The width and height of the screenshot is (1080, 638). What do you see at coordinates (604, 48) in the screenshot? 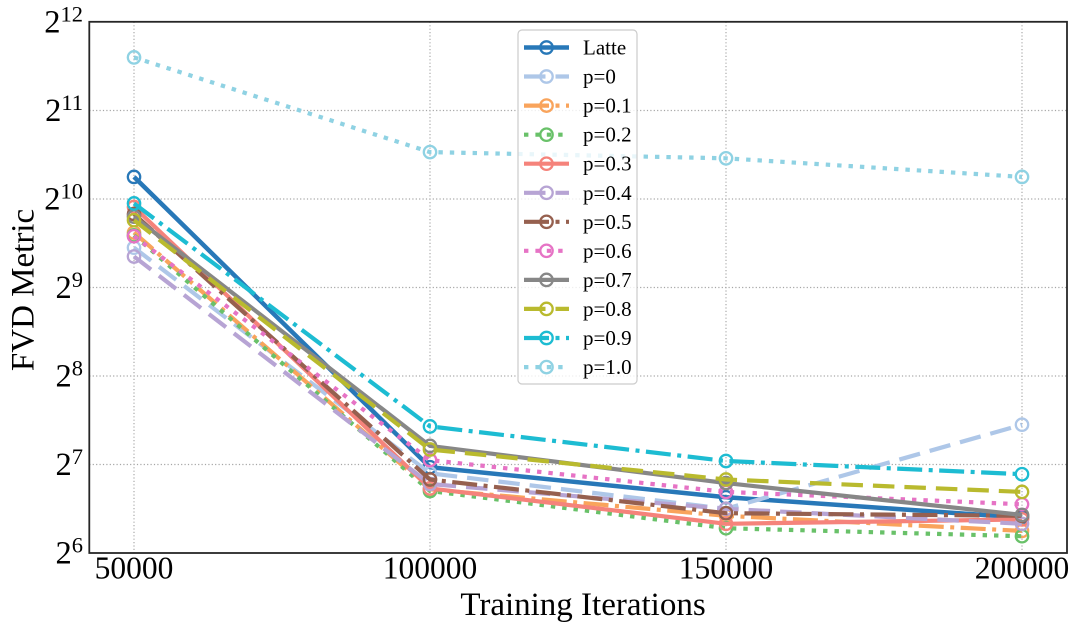
I see `svg-text: Latte` at bounding box center [604, 48].